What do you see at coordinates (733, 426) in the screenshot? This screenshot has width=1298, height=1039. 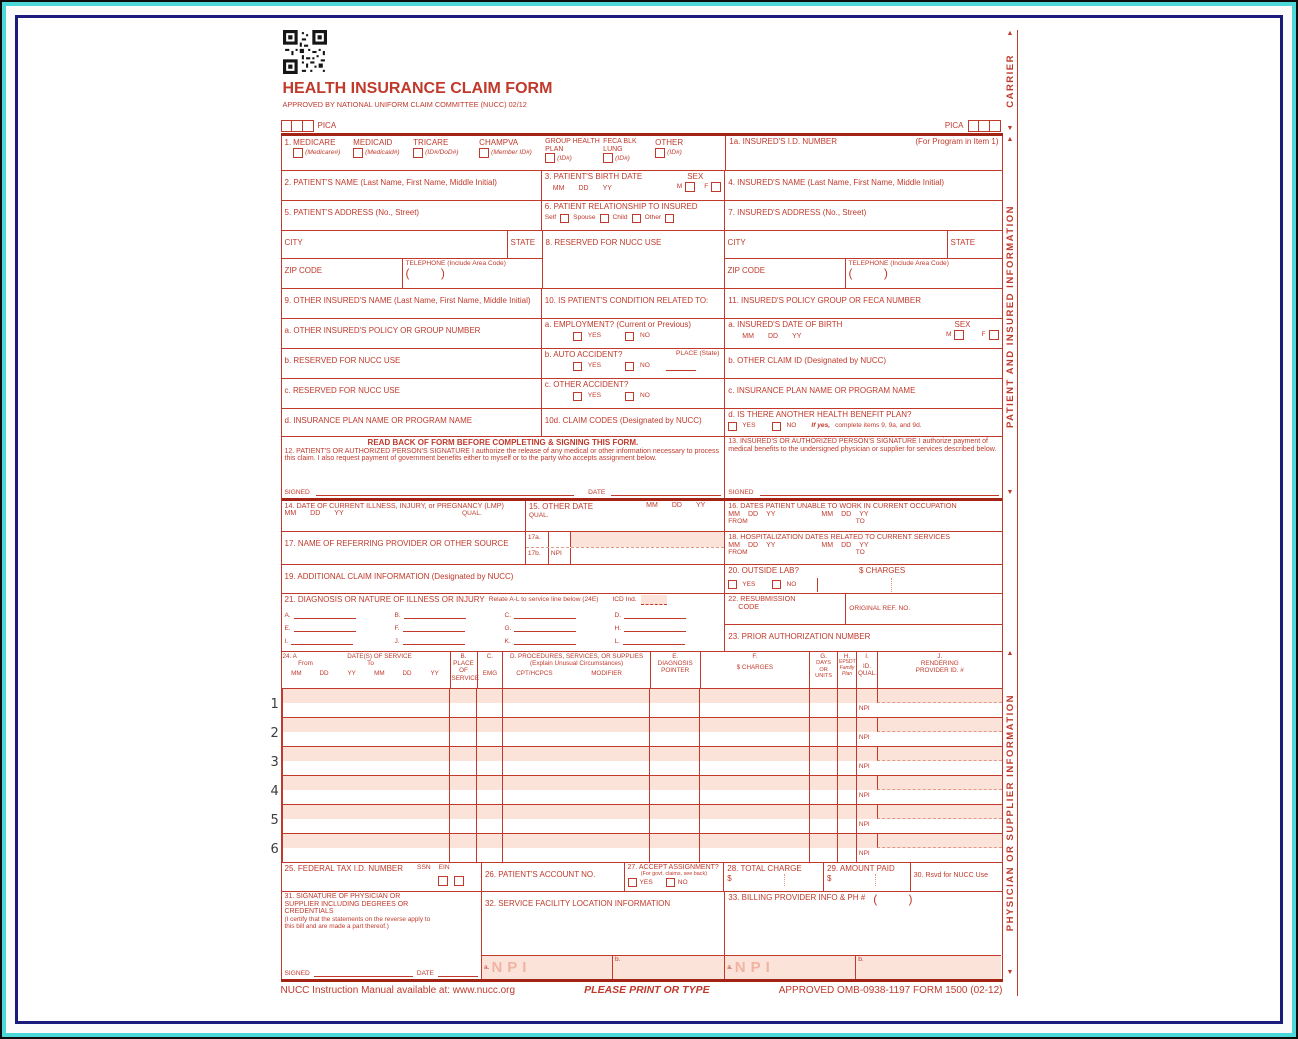 I see `checkbox-benefit-yes` at bounding box center [733, 426].